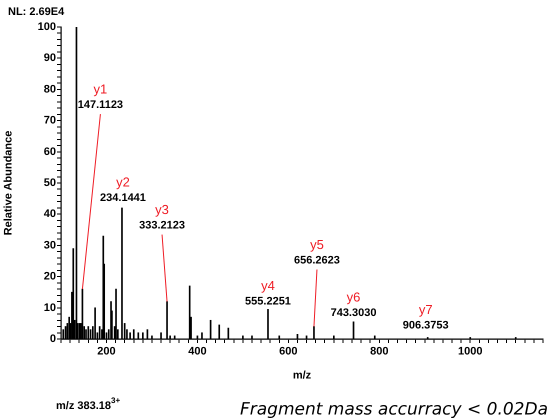 The image size is (553, 420). Describe the element at coordinates (317, 244) in the screenshot. I see `annotation: y5` at that location.